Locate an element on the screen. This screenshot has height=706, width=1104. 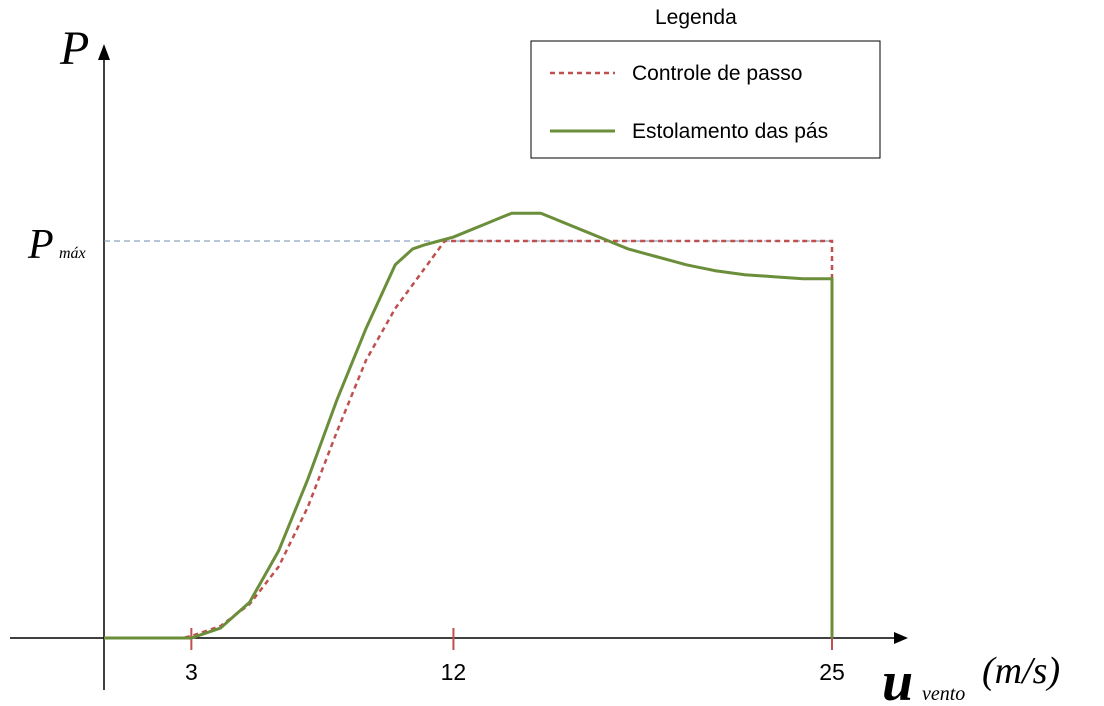
legend-label-controle-de-passo: Controle de passo is located at coordinates (717, 73).